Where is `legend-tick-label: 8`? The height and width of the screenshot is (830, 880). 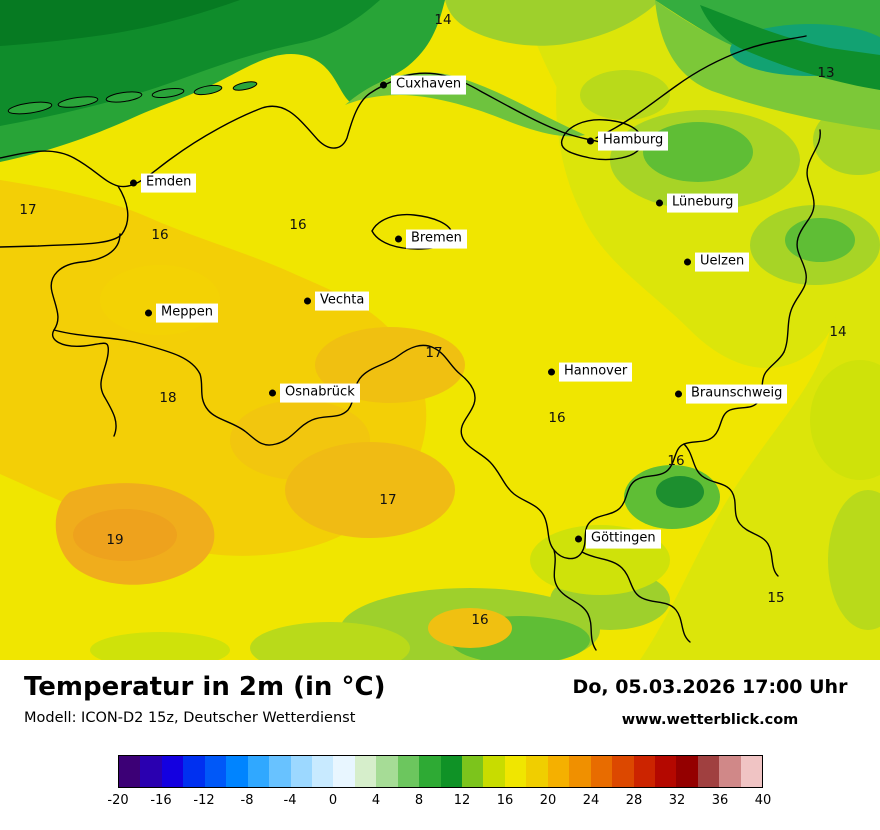
legend-tick-label: 8 is located at coordinates (419, 800).